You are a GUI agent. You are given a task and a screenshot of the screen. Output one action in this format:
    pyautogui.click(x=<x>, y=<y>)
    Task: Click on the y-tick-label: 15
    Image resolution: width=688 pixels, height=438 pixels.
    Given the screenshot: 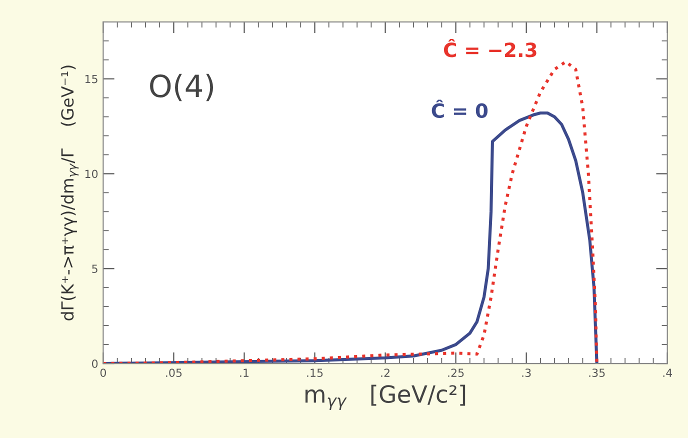 What is the action you would take?
    pyautogui.click(x=91, y=79)
    